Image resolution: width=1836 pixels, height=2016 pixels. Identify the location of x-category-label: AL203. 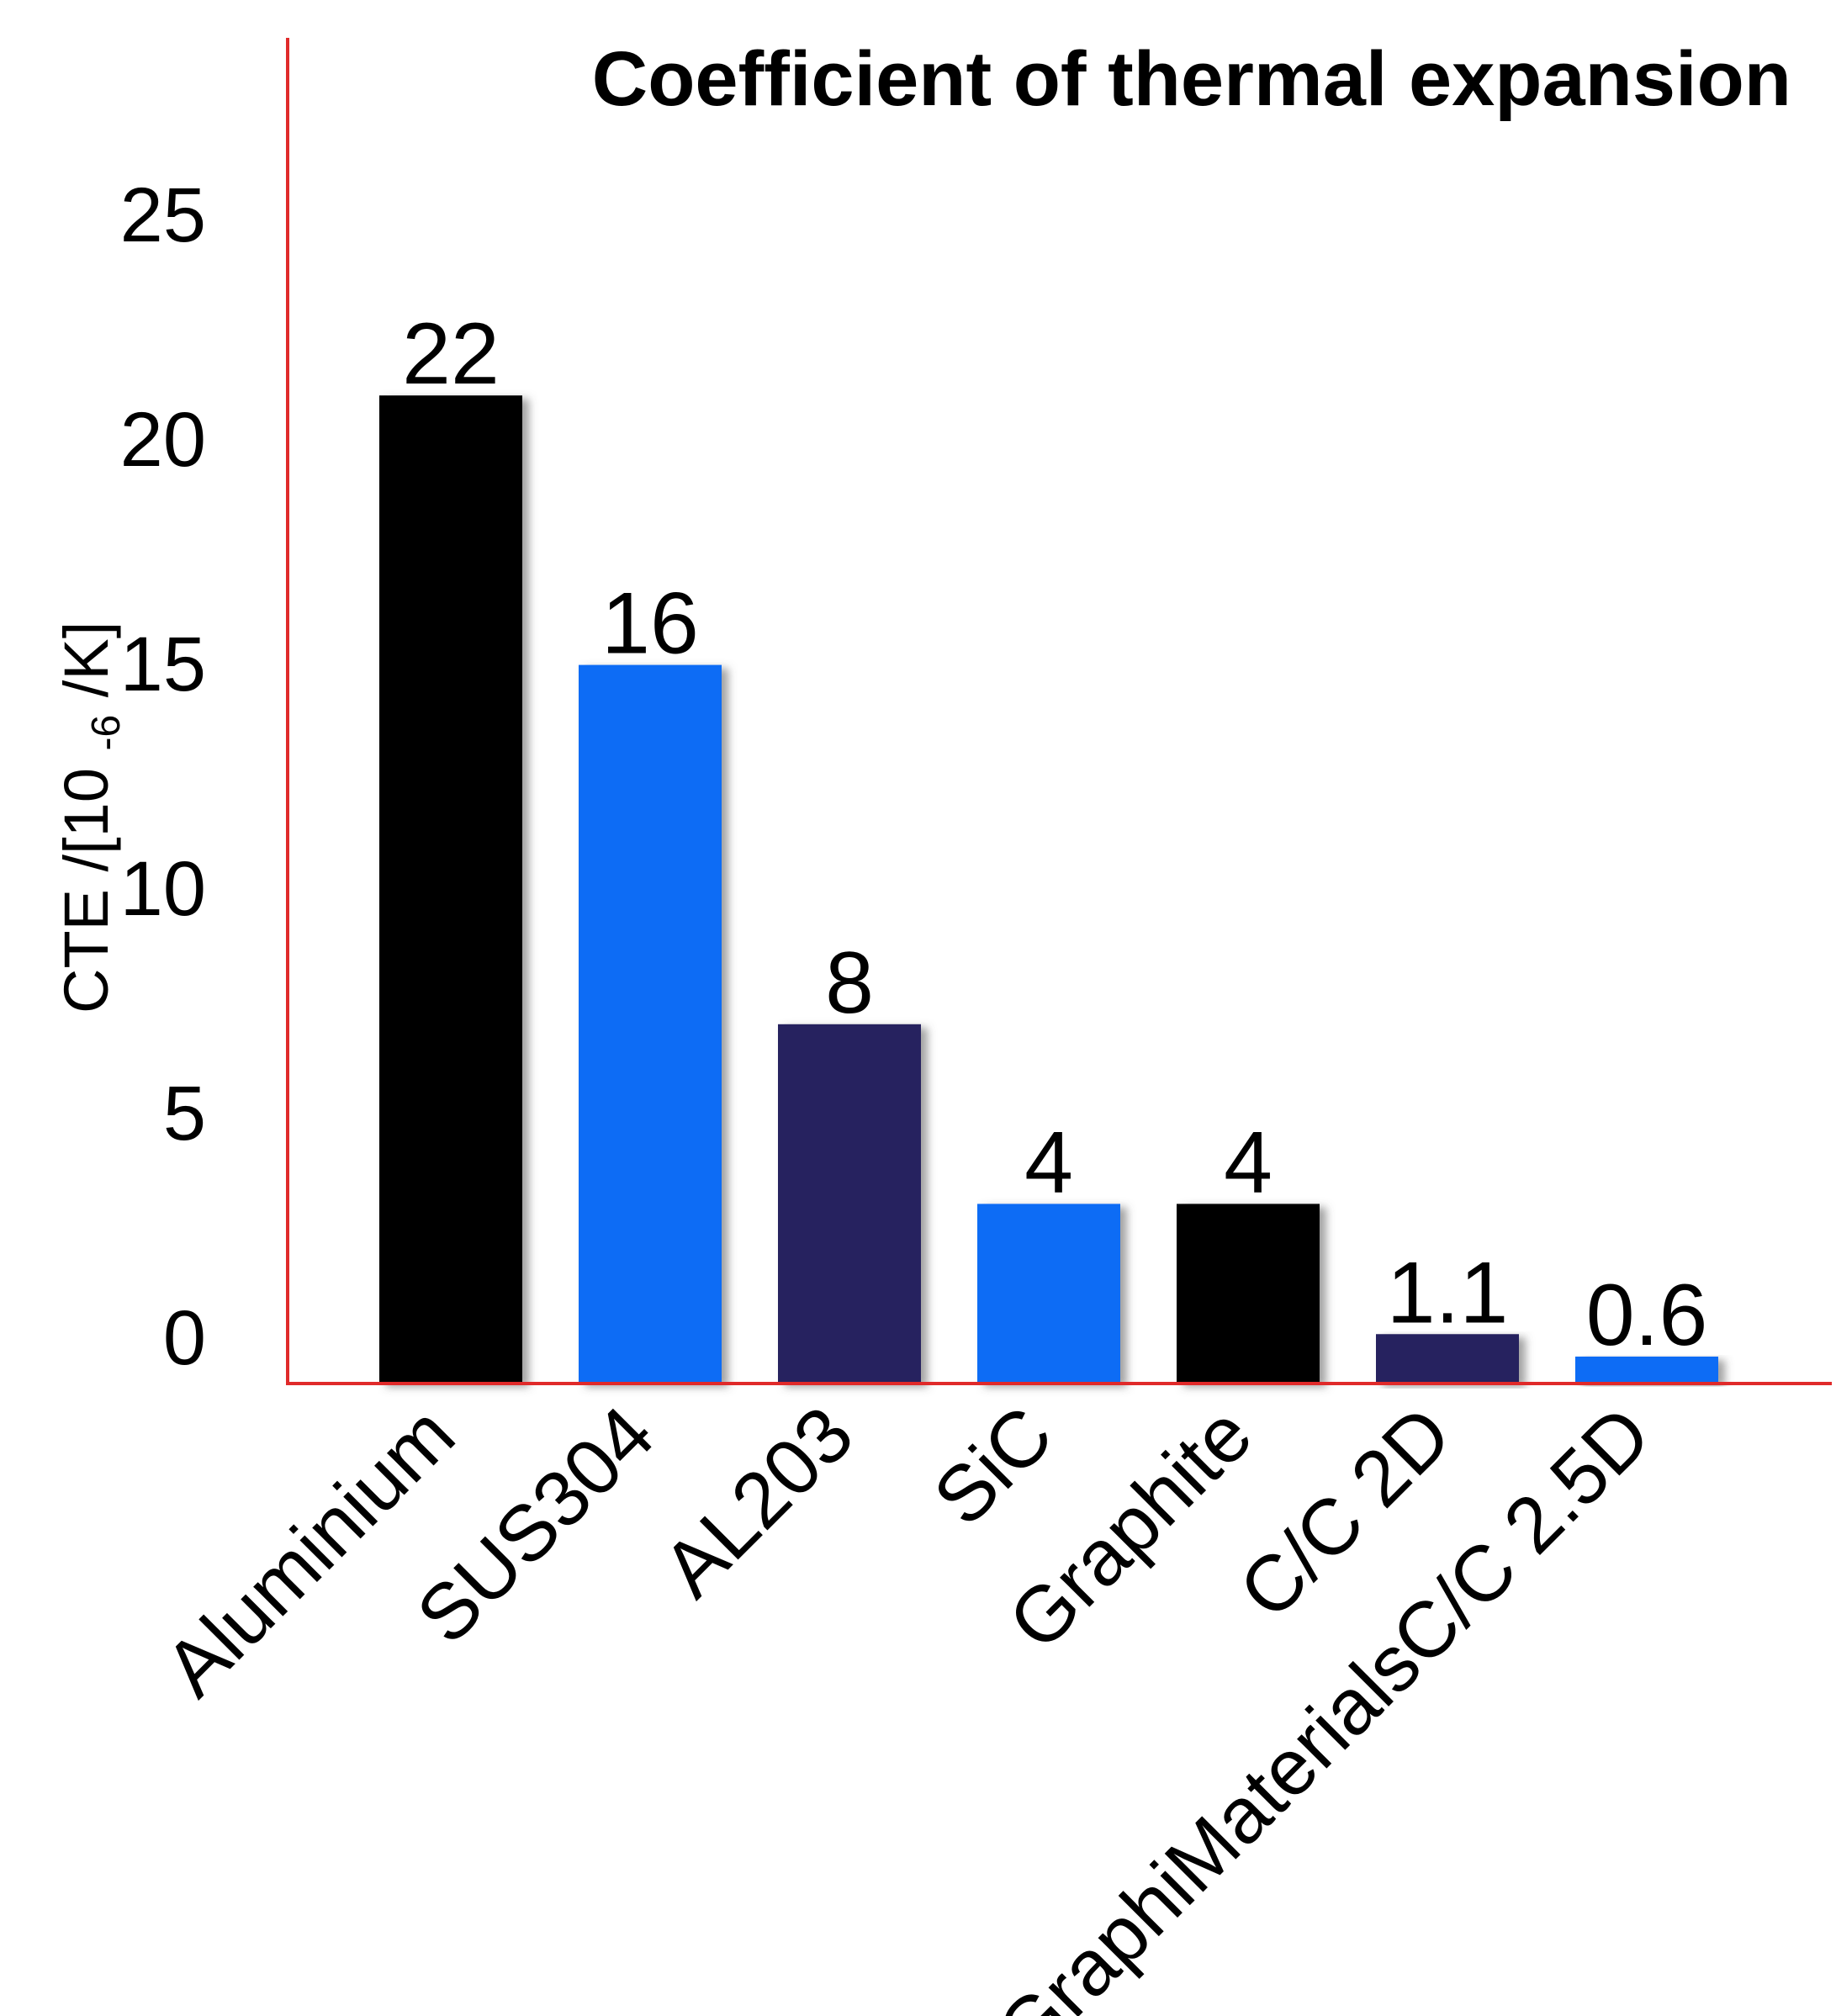
(758, 1501).